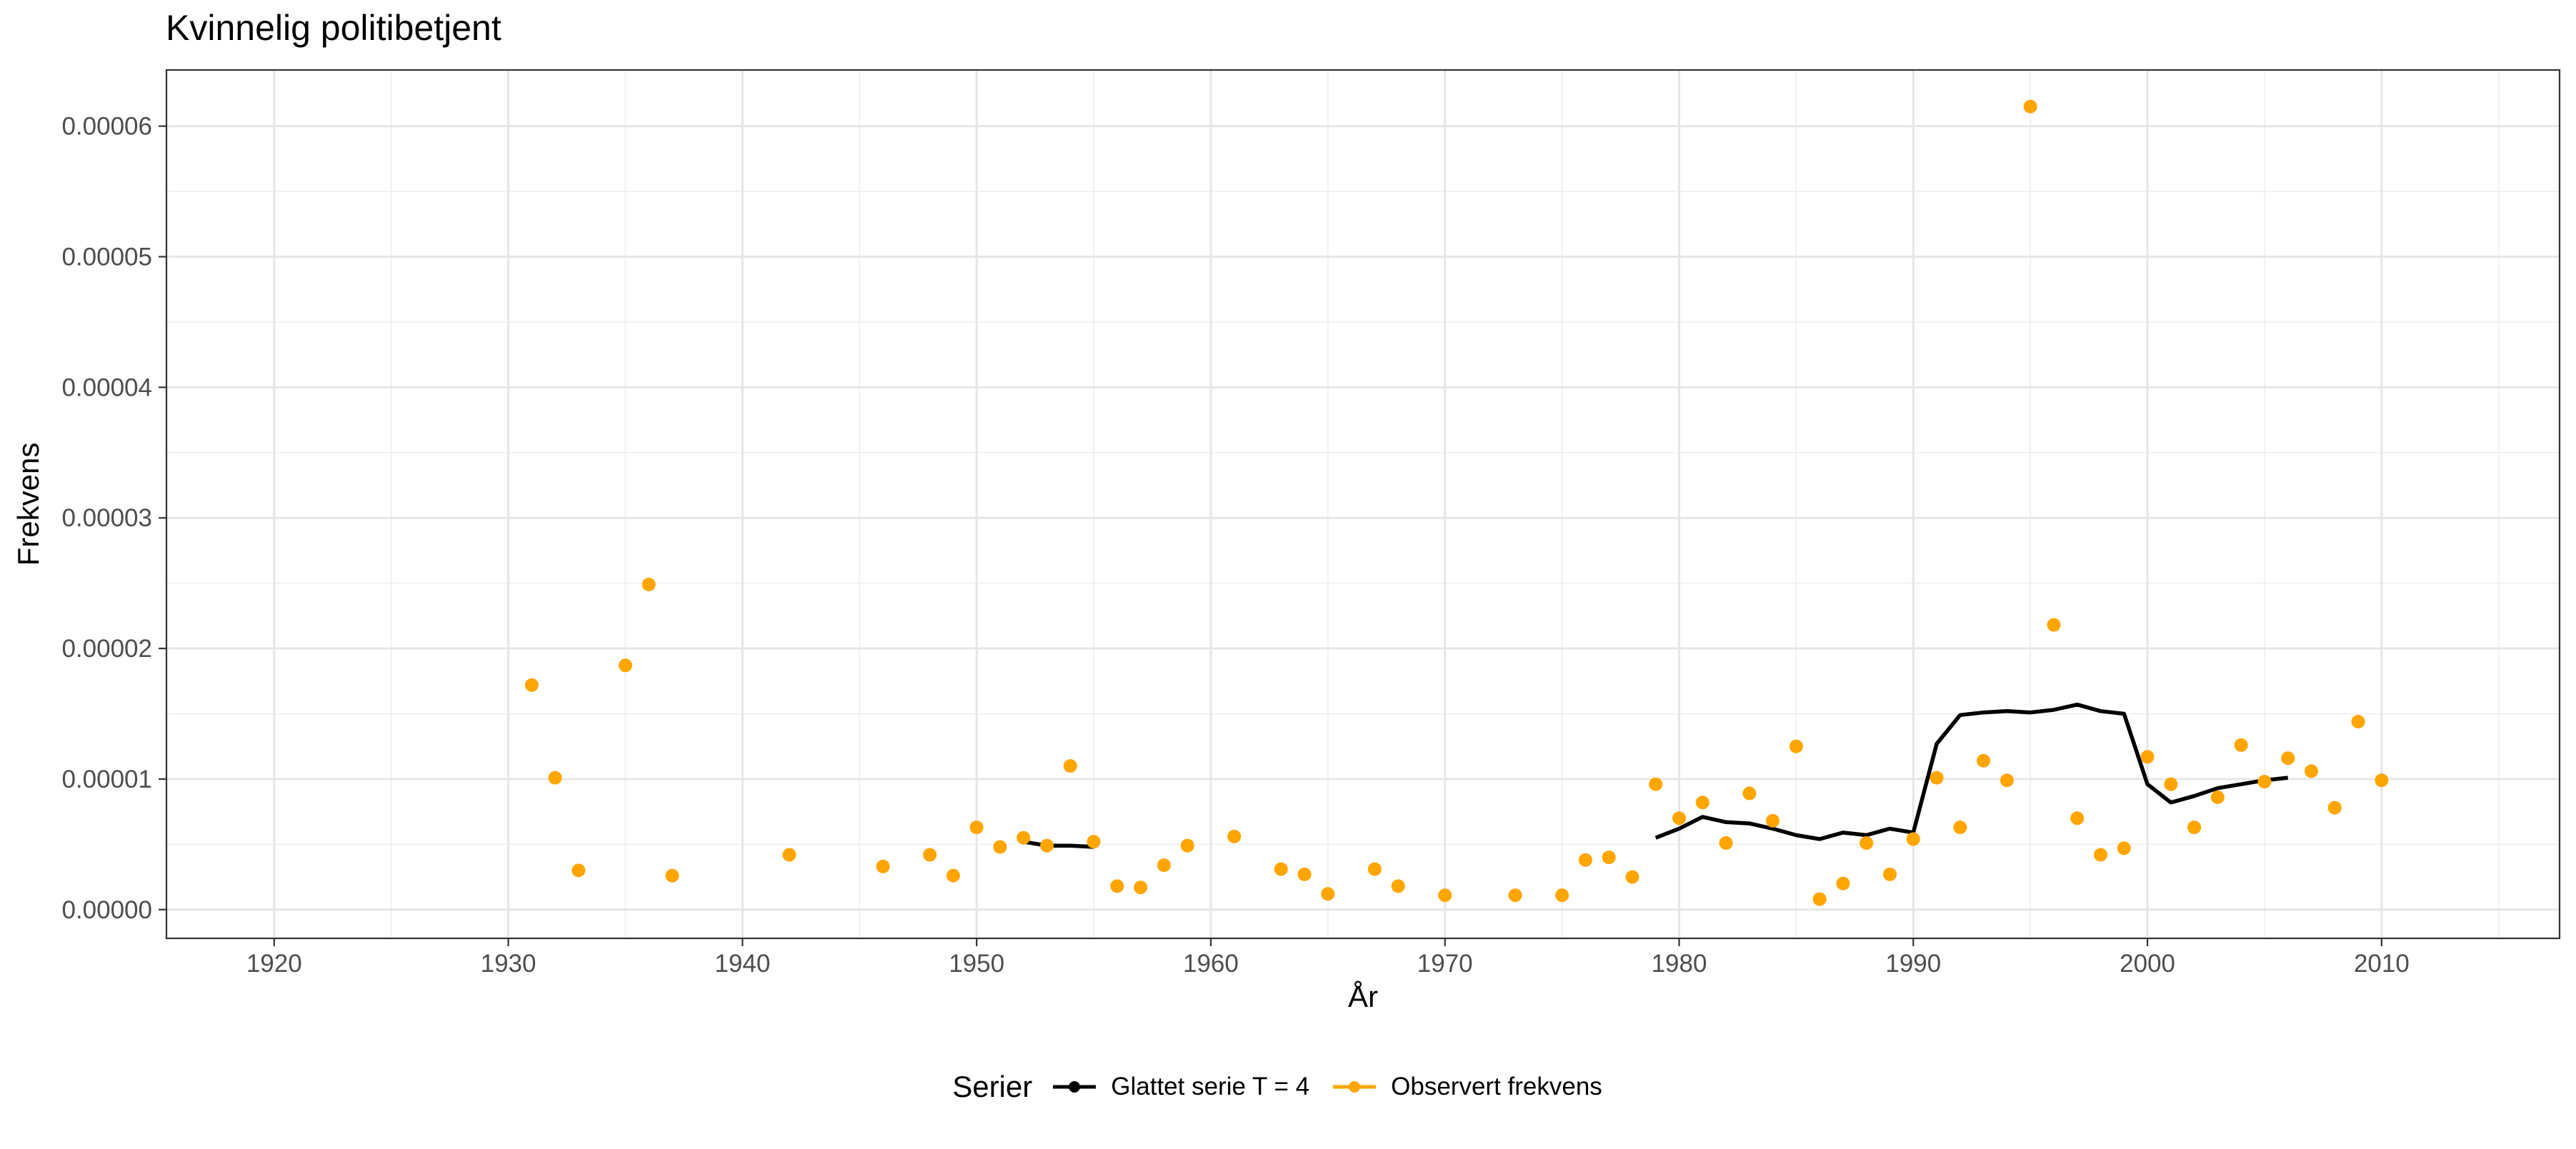 This screenshot has width=2576, height=1149. I want to click on x-tick-label: 1960, so click(1211, 964).